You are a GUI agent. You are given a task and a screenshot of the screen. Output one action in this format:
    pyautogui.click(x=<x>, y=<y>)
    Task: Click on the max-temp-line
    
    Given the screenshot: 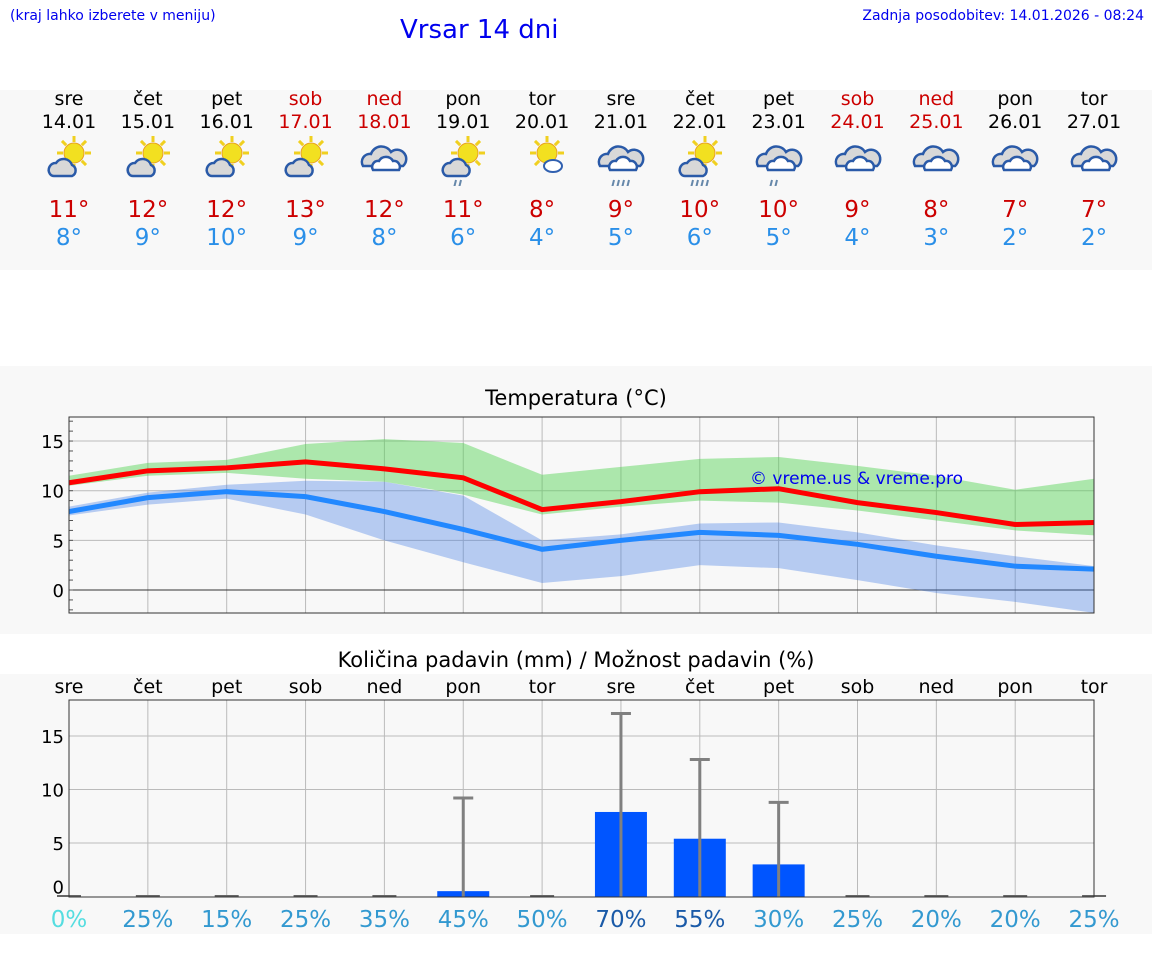 What is the action you would take?
    pyautogui.click(x=581, y=493)
    